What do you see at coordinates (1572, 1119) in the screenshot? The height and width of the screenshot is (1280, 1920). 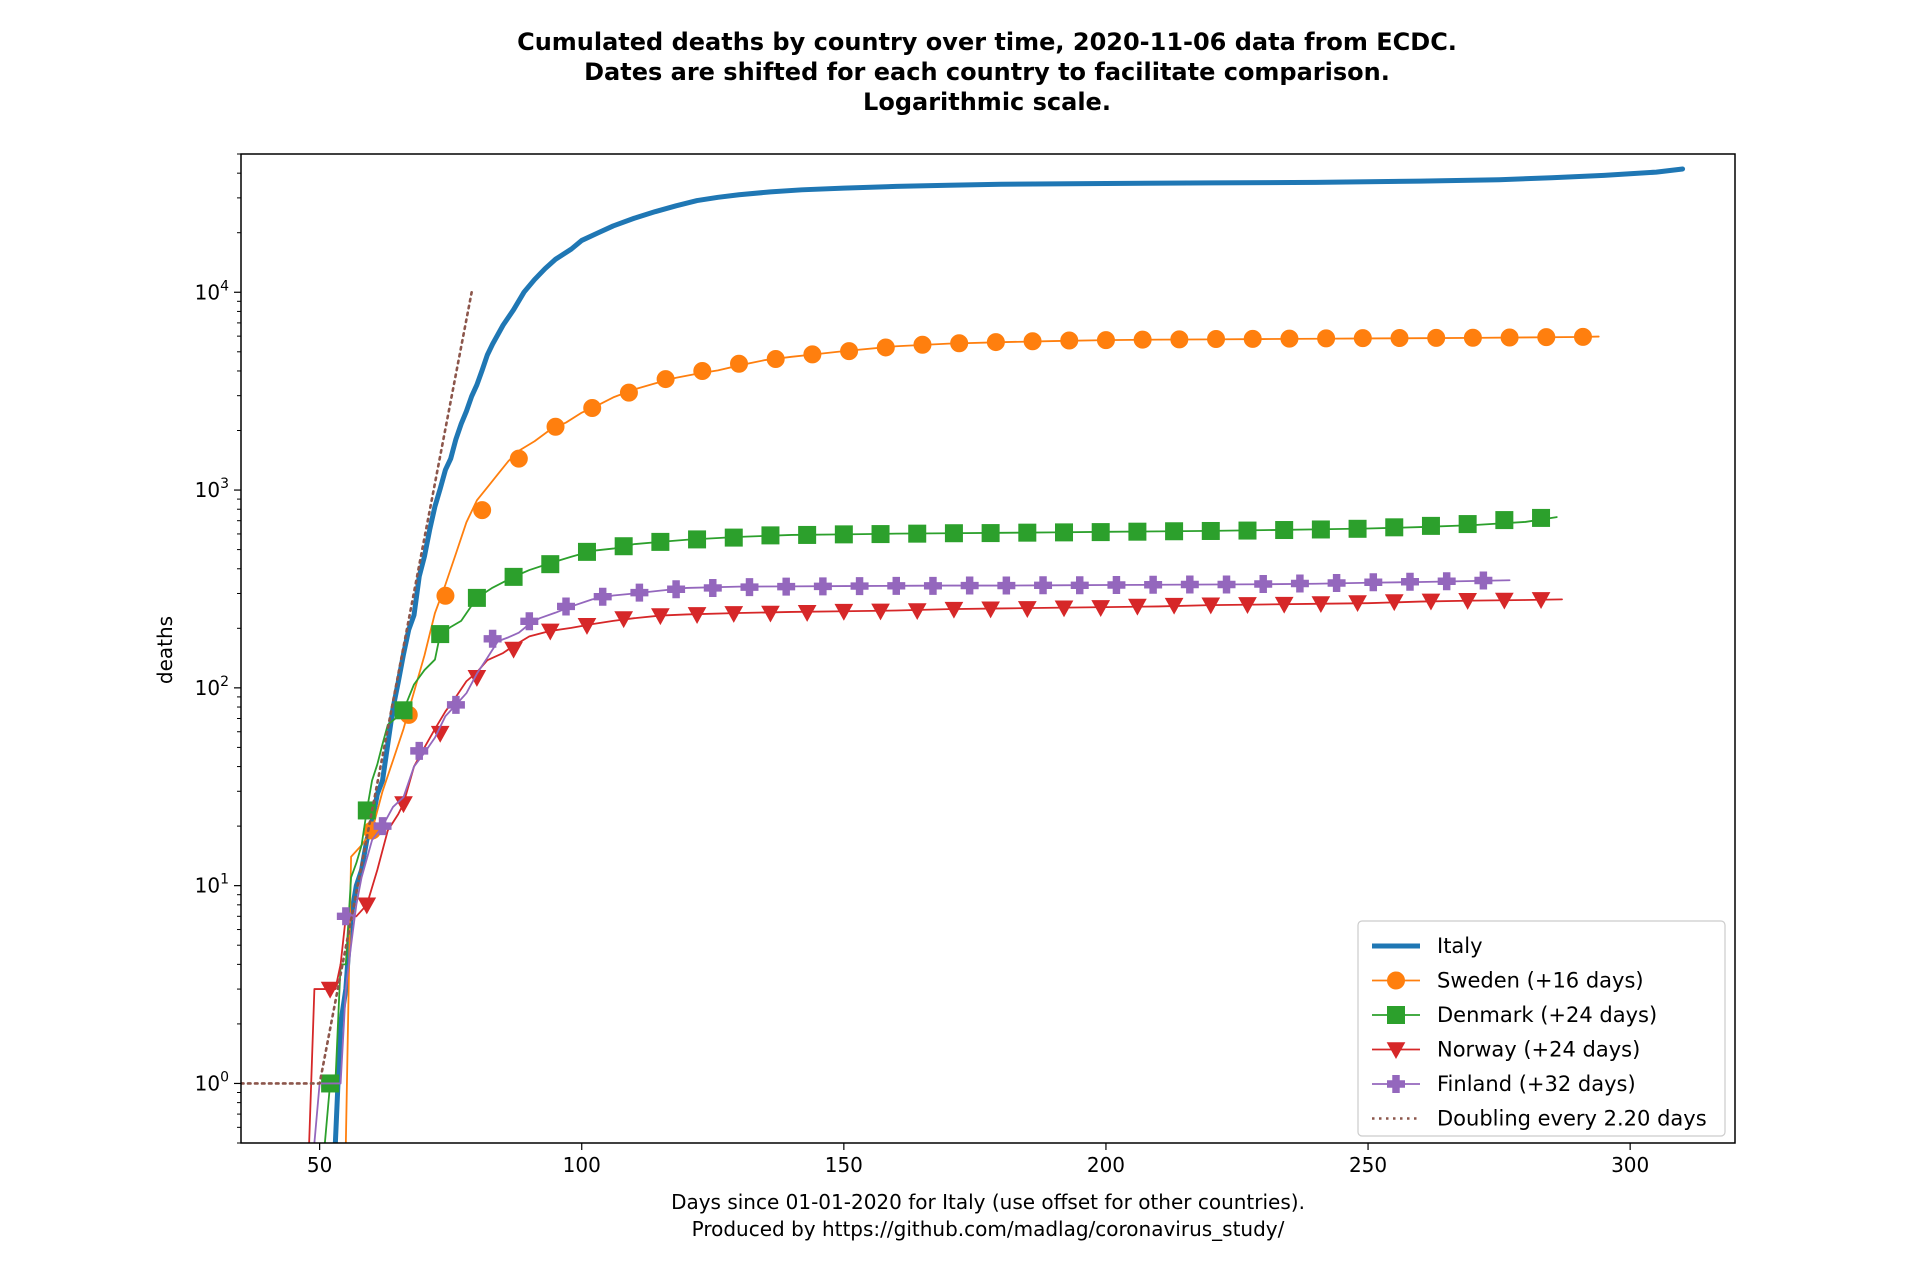 I see `legend-label-doubling: Doubling every 2.20 days` at bounding box center [1572, 1119].